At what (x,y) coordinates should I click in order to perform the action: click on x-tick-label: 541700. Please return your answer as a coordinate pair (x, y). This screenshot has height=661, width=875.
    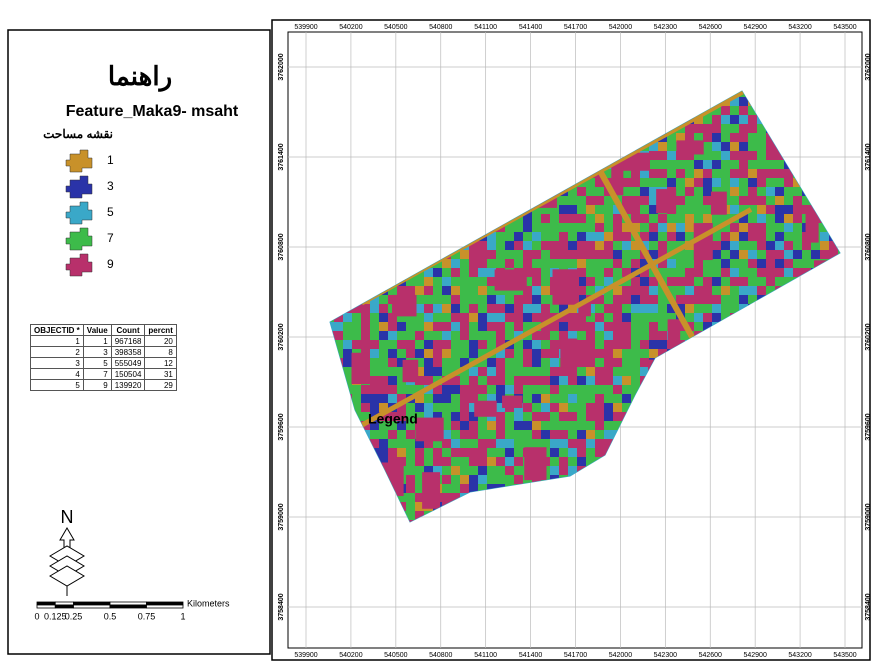
    Looking at the image, I should click on (575, 655).